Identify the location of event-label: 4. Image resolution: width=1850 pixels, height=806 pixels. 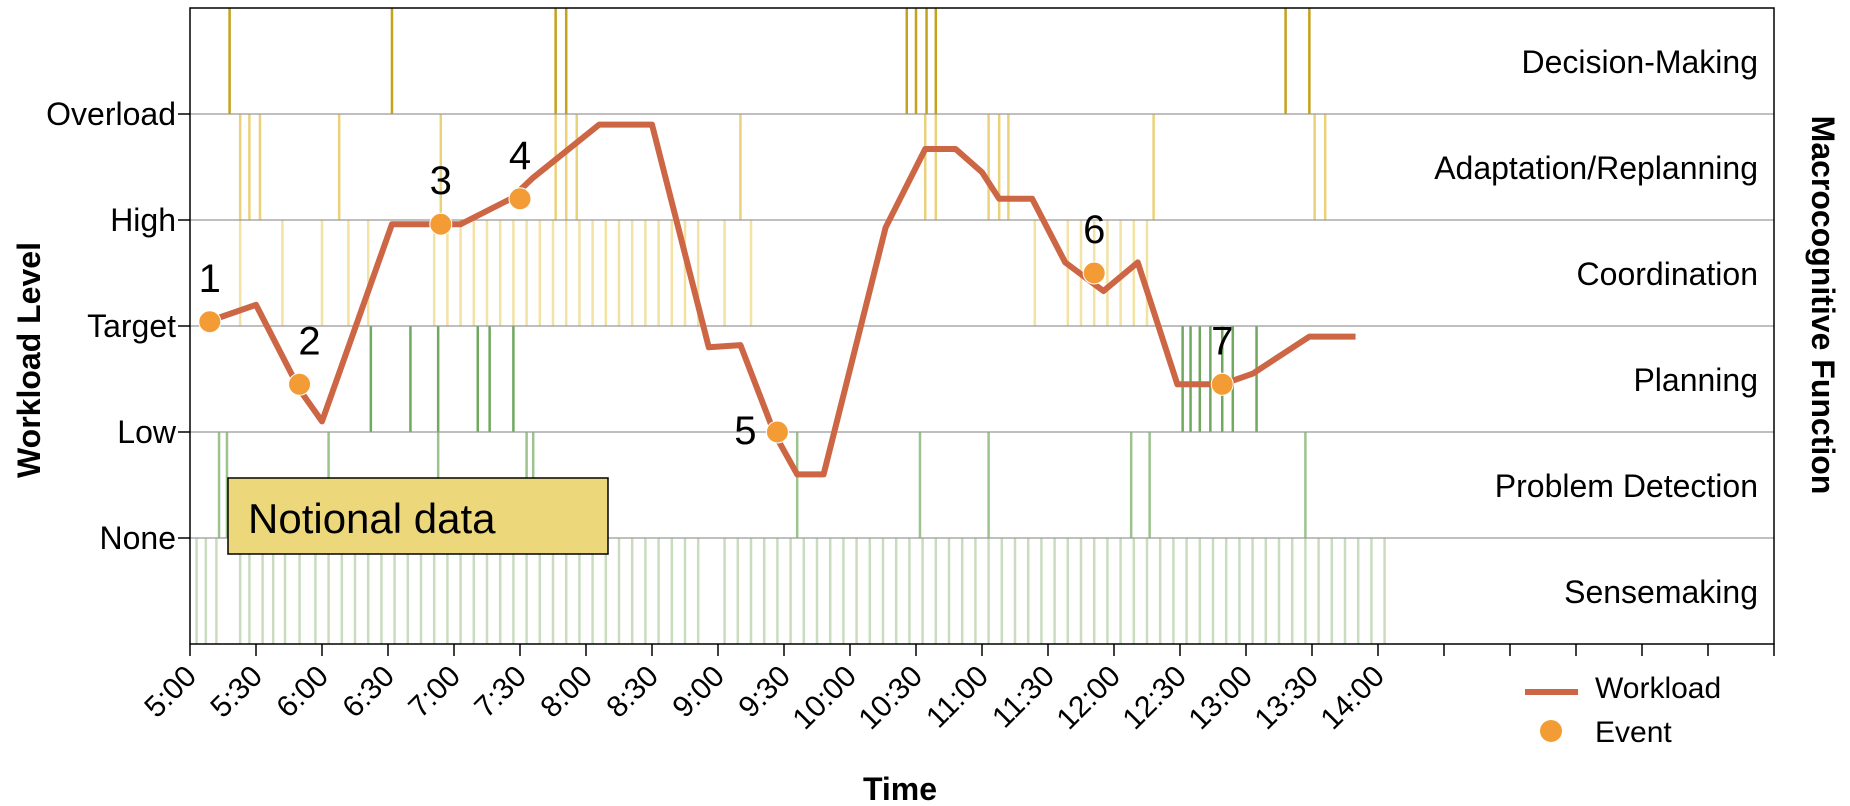
(520, 156).